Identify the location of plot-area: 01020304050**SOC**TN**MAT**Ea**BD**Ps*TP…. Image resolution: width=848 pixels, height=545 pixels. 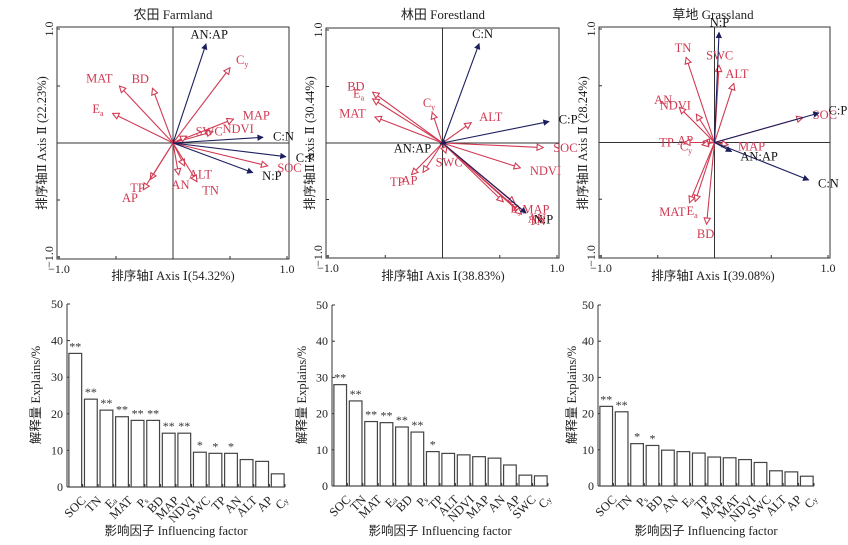
(434, 411).